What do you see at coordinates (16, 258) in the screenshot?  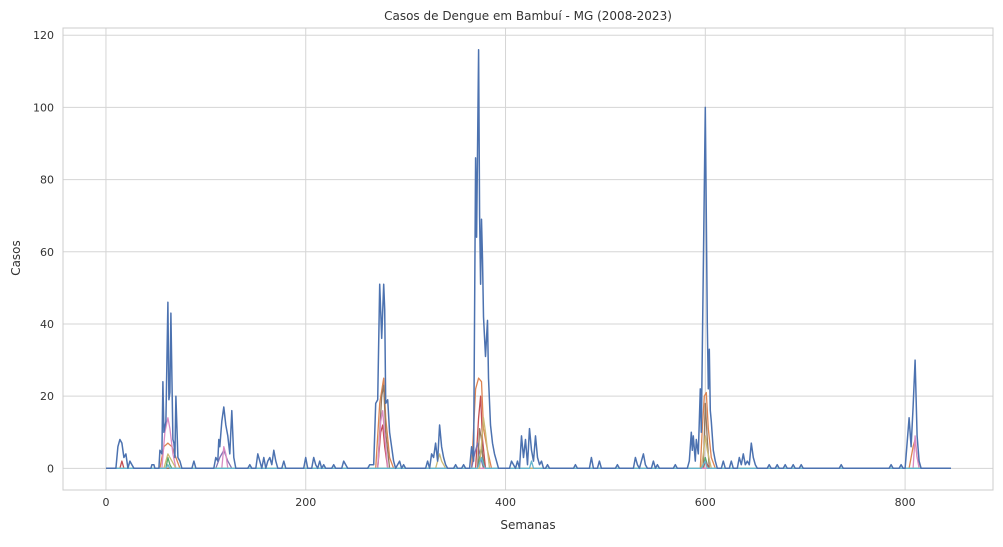 I see `y-axis-title: Casos` at bounding box center [16, 258].